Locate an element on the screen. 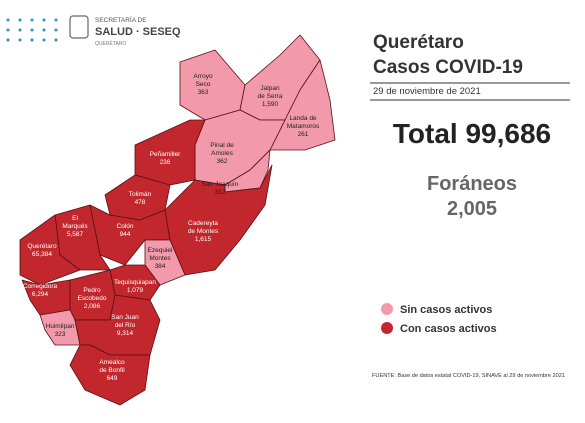 The image size is (585, 423). municipality-cases: 236 is located at coordinates (165, 162).